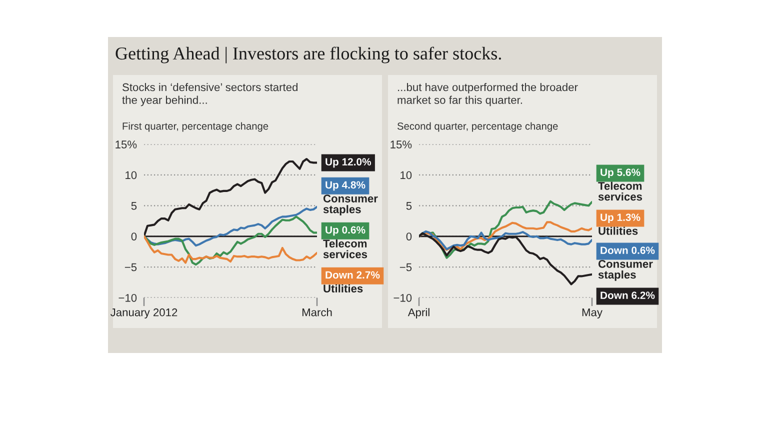  Describe the element at coordinates (346, 186) in the screenshot. I see `data-label: Up 4.8%` at that location.